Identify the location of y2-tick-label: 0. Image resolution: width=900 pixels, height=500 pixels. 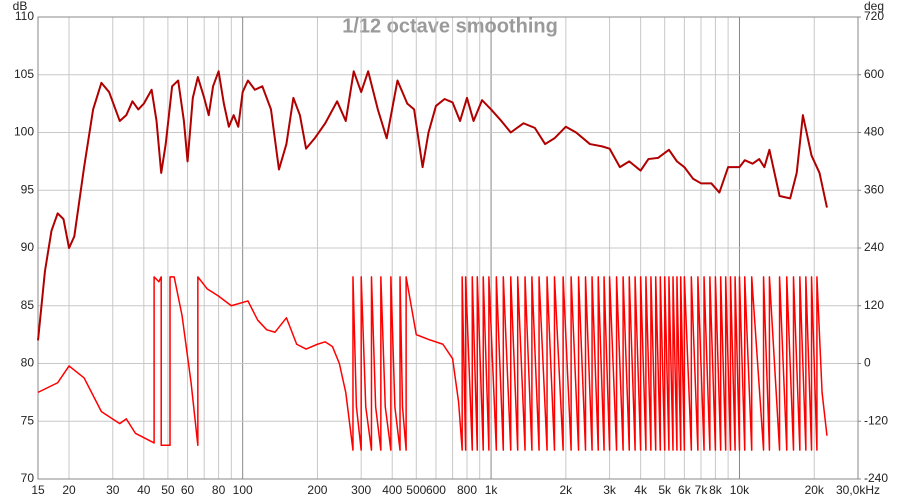
(867, 363).